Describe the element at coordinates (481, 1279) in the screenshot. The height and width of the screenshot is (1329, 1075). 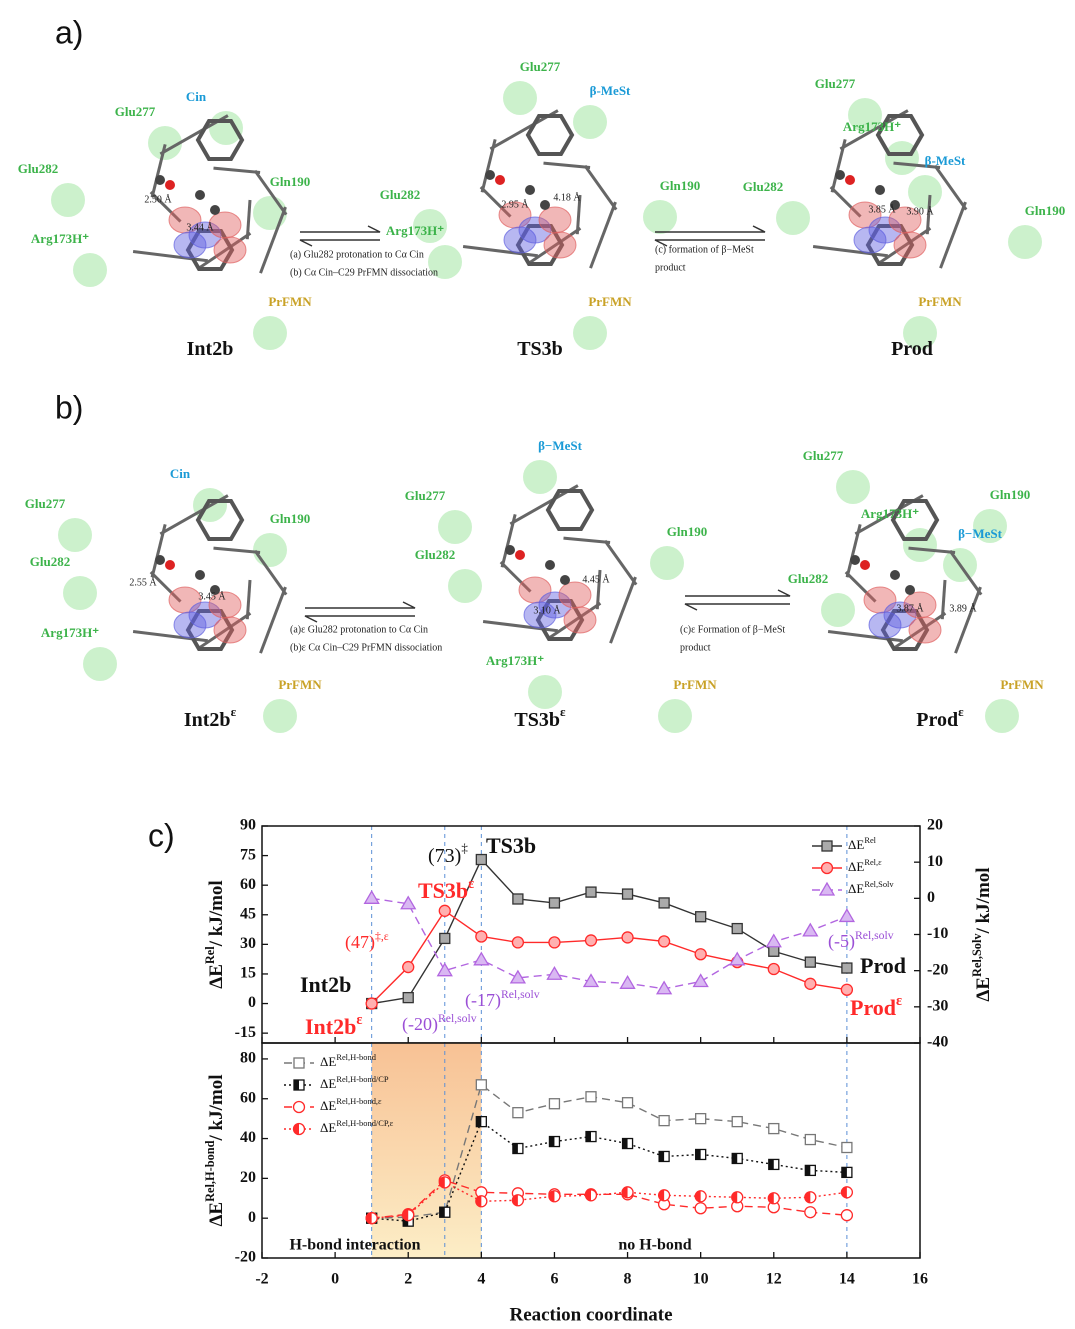
I see `x-tick-label: 4` at that location.